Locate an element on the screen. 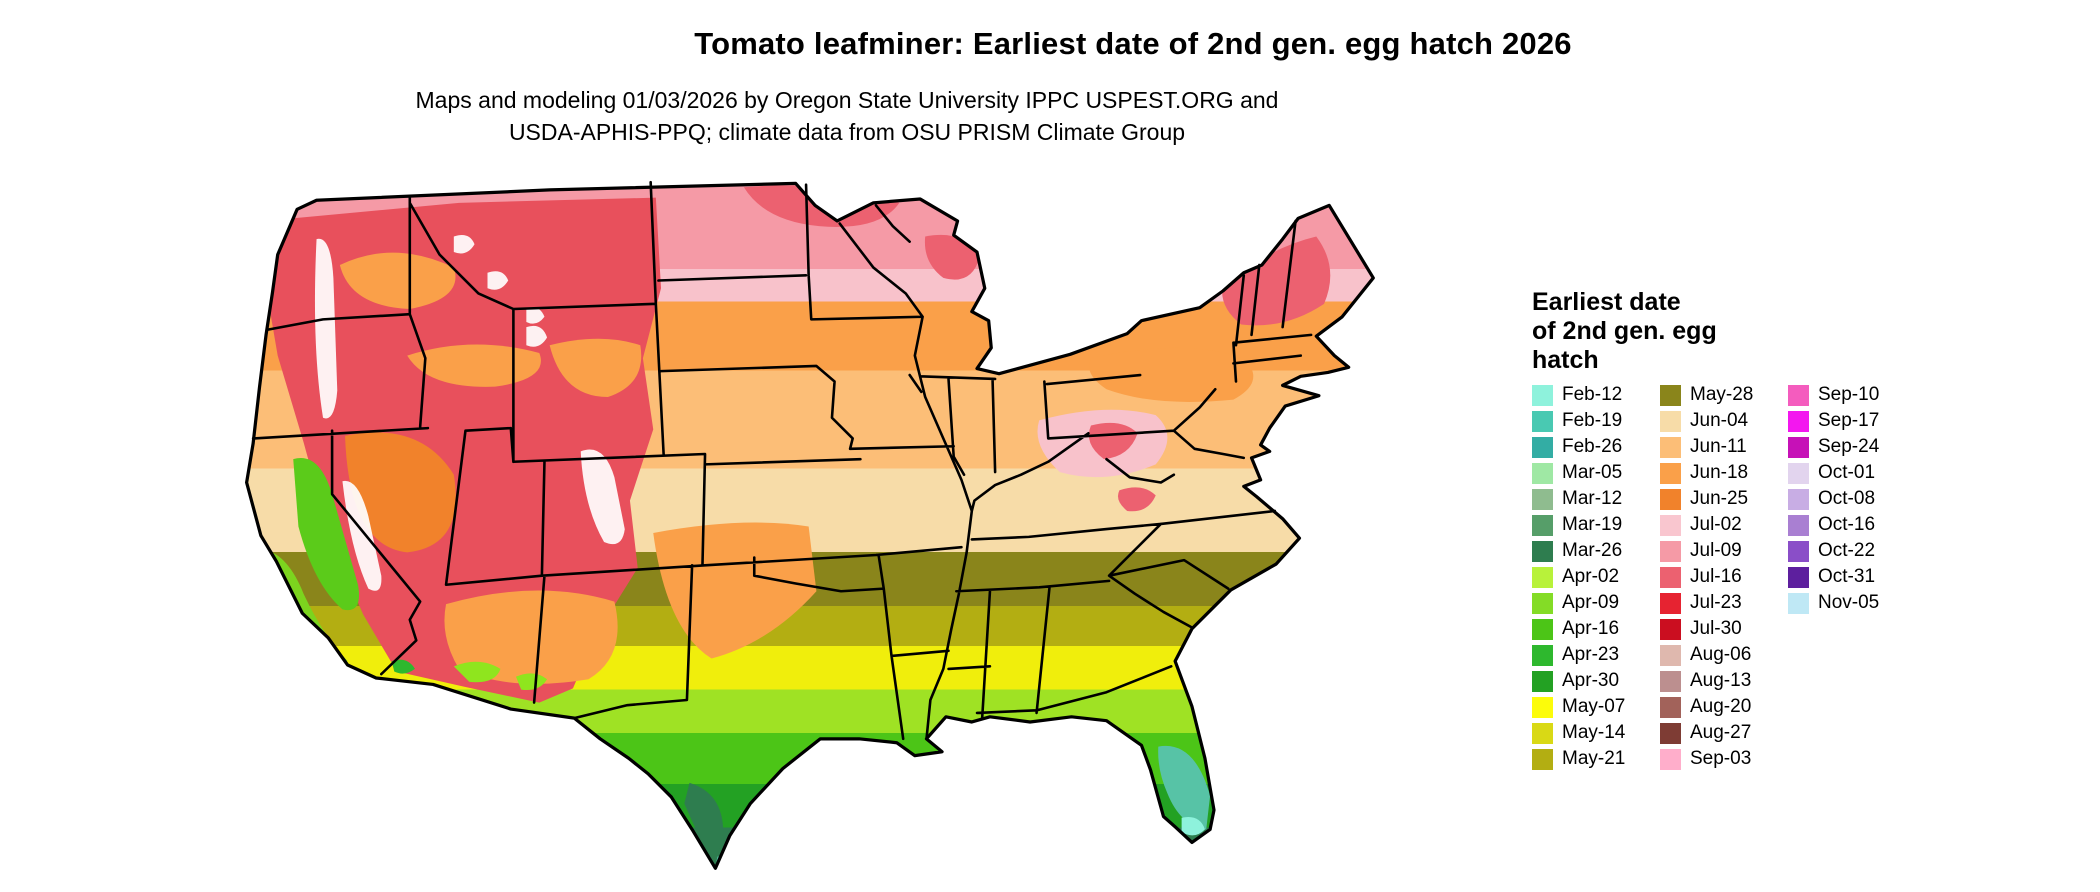 The height and width of the screenshot is (892, 2100). legend-entry-label: Jun-04 is located at coordinates (1719, 420).